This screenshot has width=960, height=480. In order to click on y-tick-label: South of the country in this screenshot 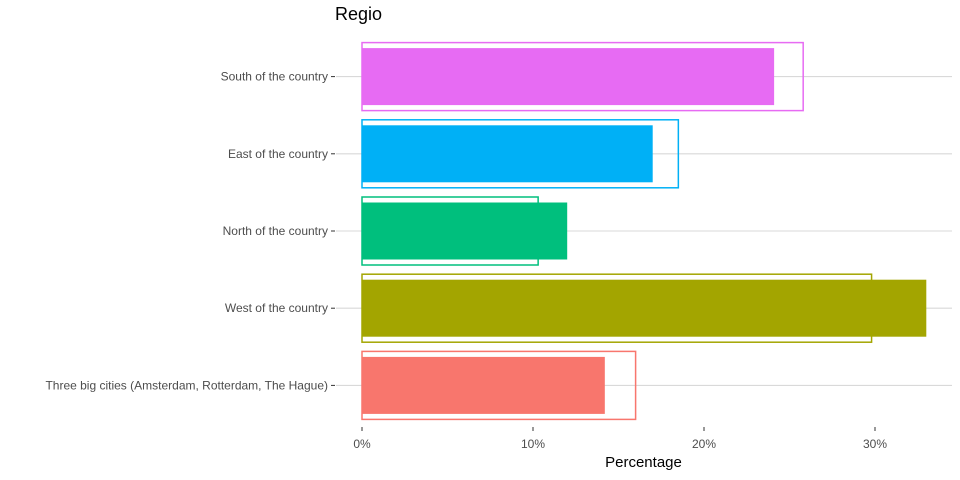, I will do `click(274, 77)`.